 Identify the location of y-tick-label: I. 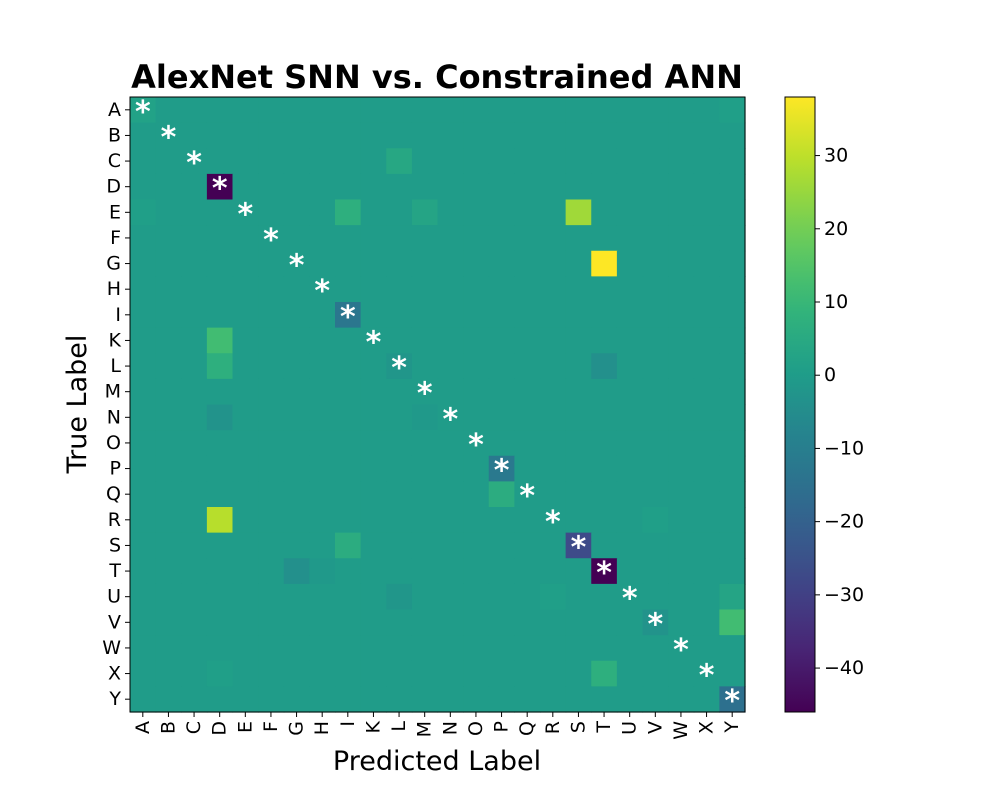
(118, 315).